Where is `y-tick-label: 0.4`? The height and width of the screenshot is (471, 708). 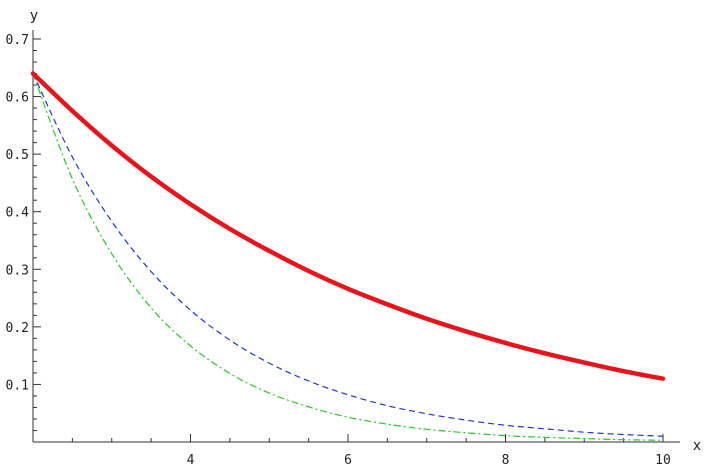 y-tick-label: 0.4 is located at coordinates (18, 213).